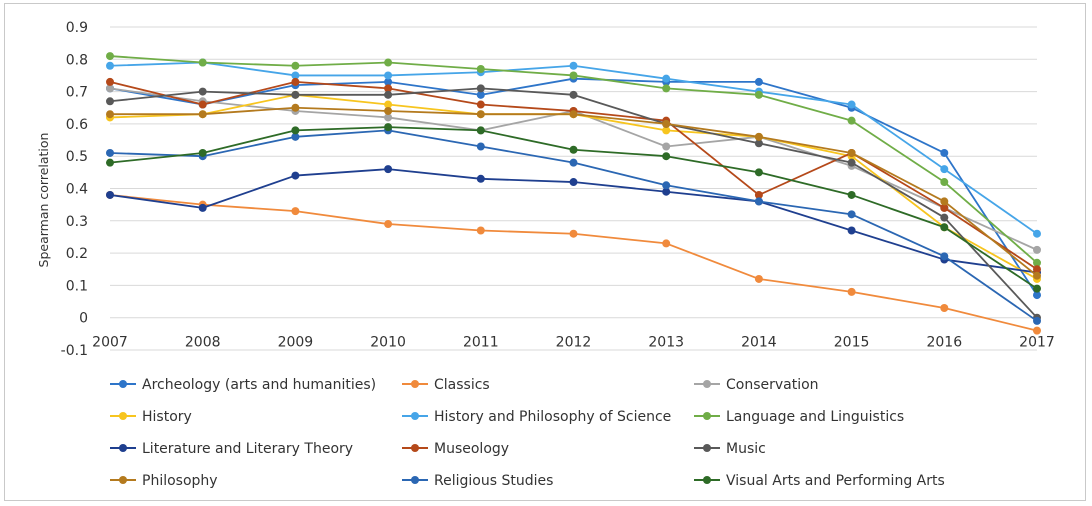  I want to click on legend-label: Archeology (arts and humanities), so click(259, 385).